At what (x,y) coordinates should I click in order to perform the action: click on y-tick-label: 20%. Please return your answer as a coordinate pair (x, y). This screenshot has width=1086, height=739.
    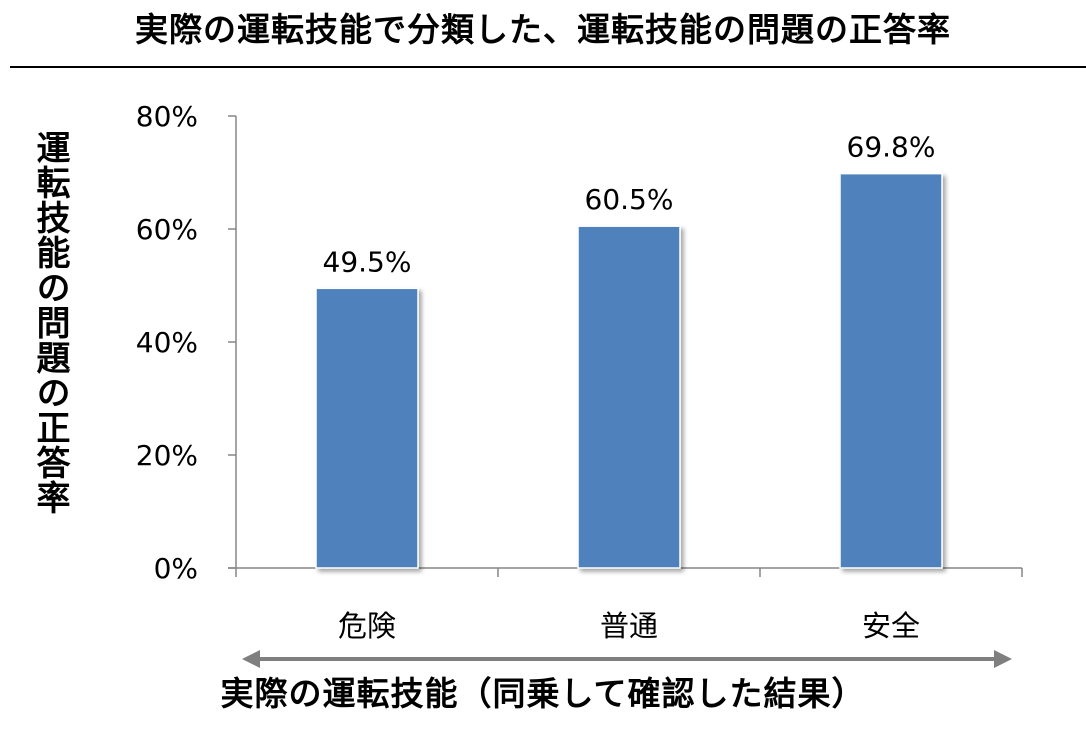
    Looking at the image, I should click on (167, 455).